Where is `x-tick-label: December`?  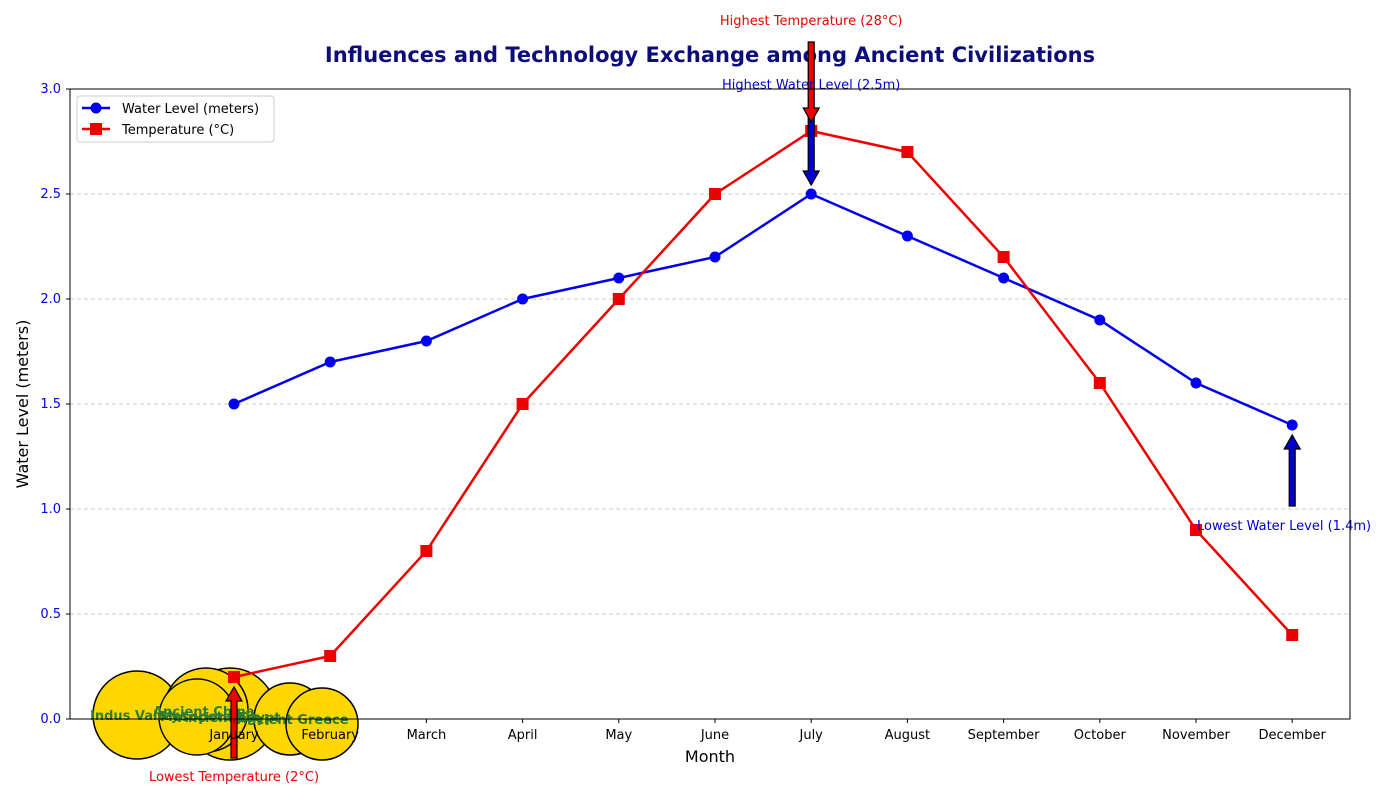 x-tick-label: December is located at coordinates (1292, 735).